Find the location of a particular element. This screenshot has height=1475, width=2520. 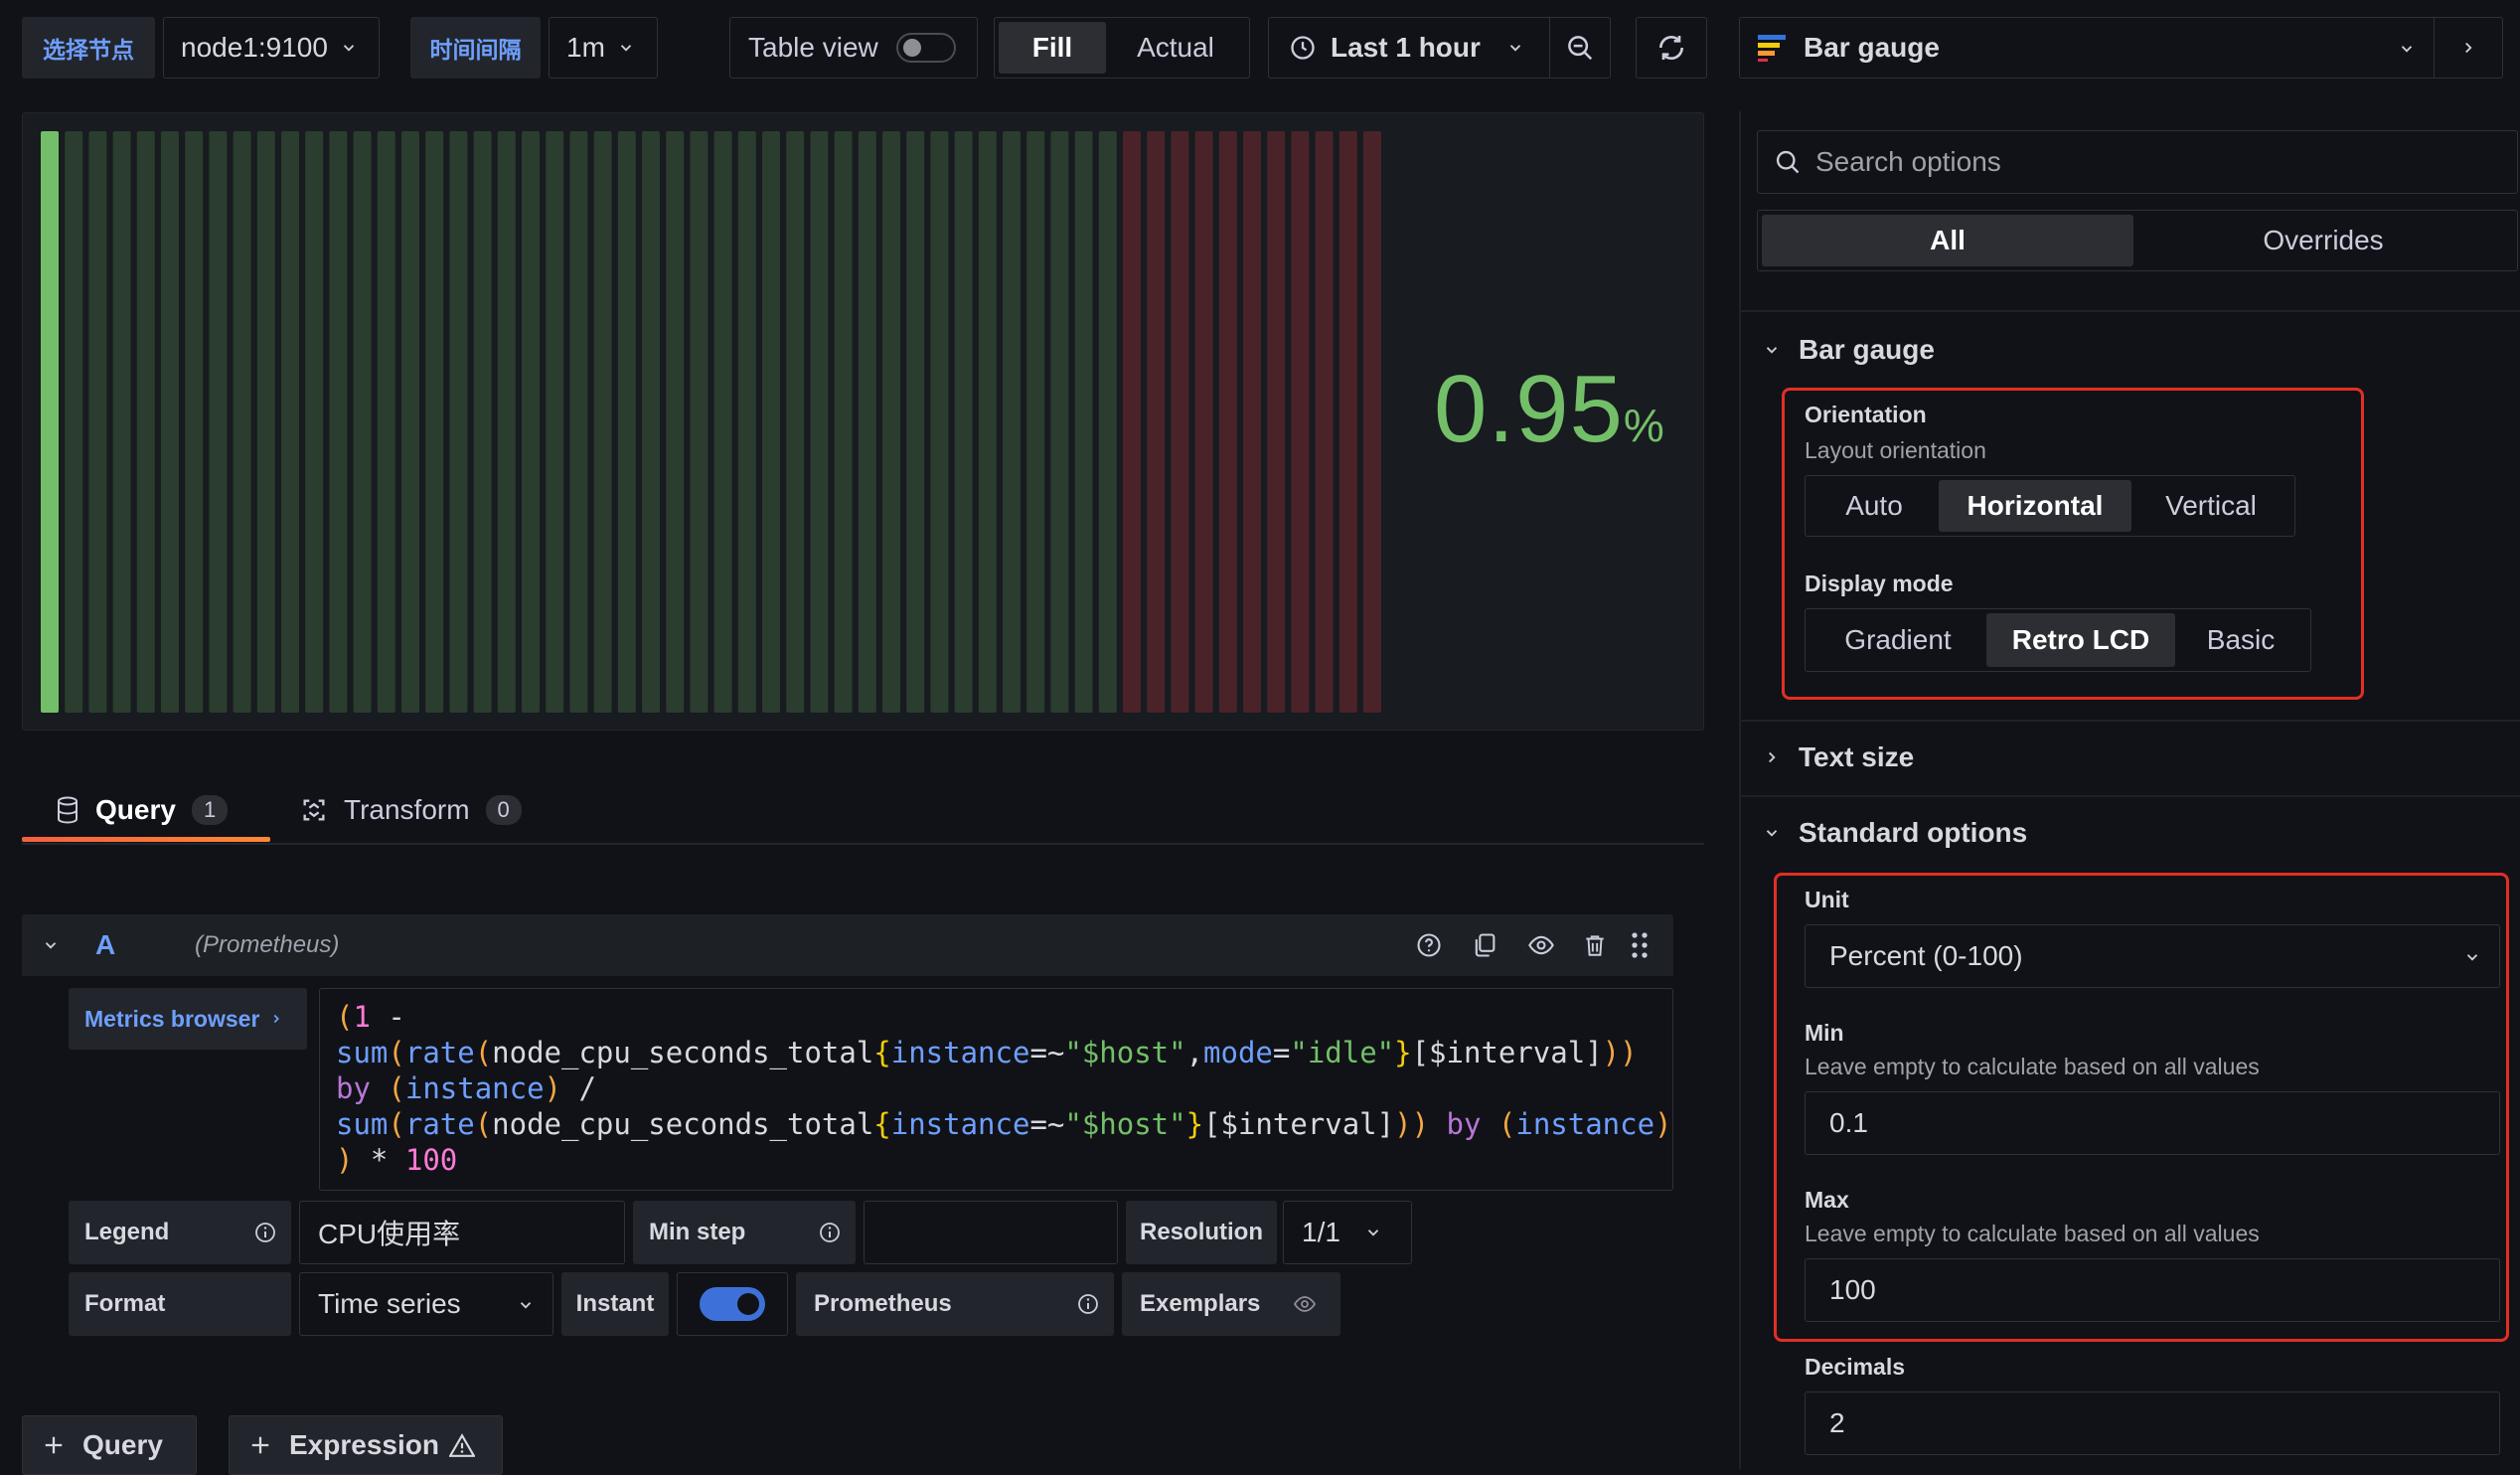

time-range-label: Last 1 hour is located at coordinates (1406, 47).